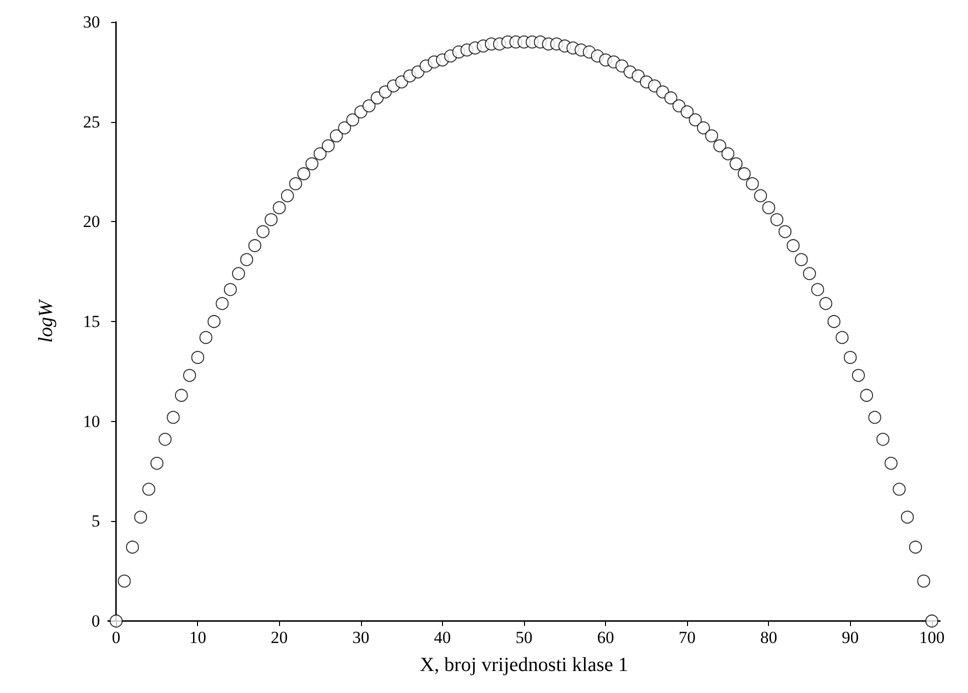 This screenshot has width=968, height=693. What do you see at coordinates (197, 637) in the screenshot?
I see `x-tick-label: 10` at bounding box center [197, 637].